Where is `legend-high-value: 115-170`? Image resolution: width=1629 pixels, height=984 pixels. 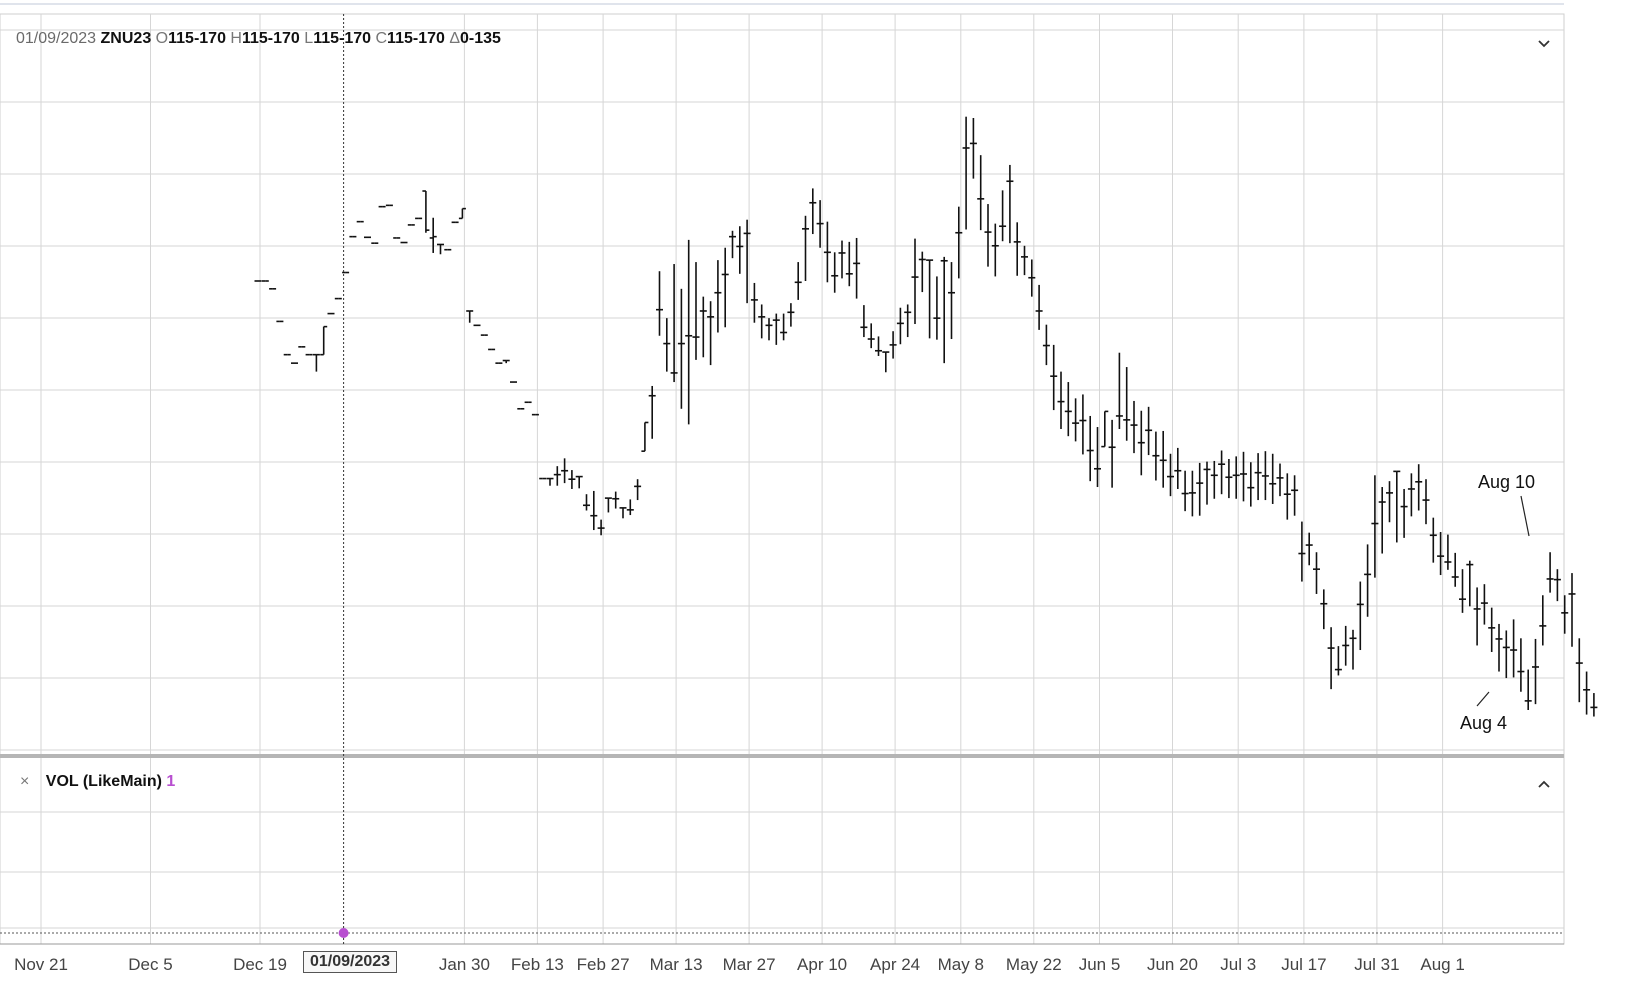
legend-high-value: 115-170 is located at coordinates (270, 38).